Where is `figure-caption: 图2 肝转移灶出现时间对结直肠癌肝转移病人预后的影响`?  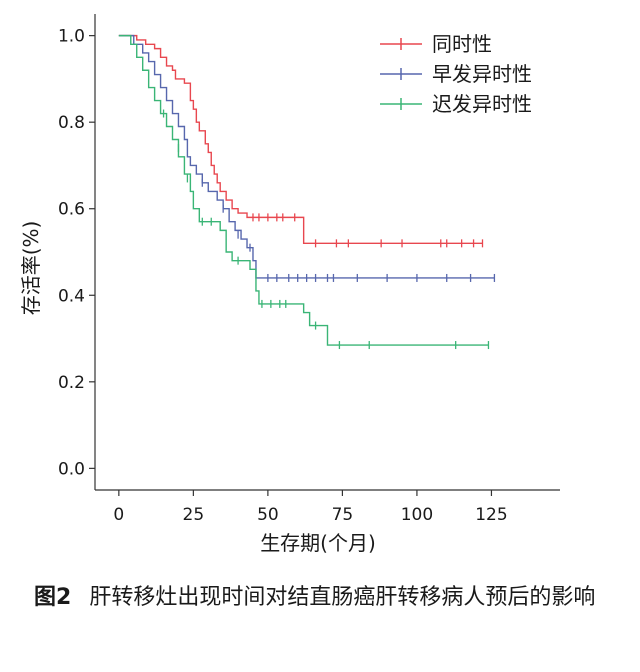 figure-caption: 图2 肝转移灶出现时间对结直肠癌肝转移病人预后的影响 is located at coordinates (324, 598).